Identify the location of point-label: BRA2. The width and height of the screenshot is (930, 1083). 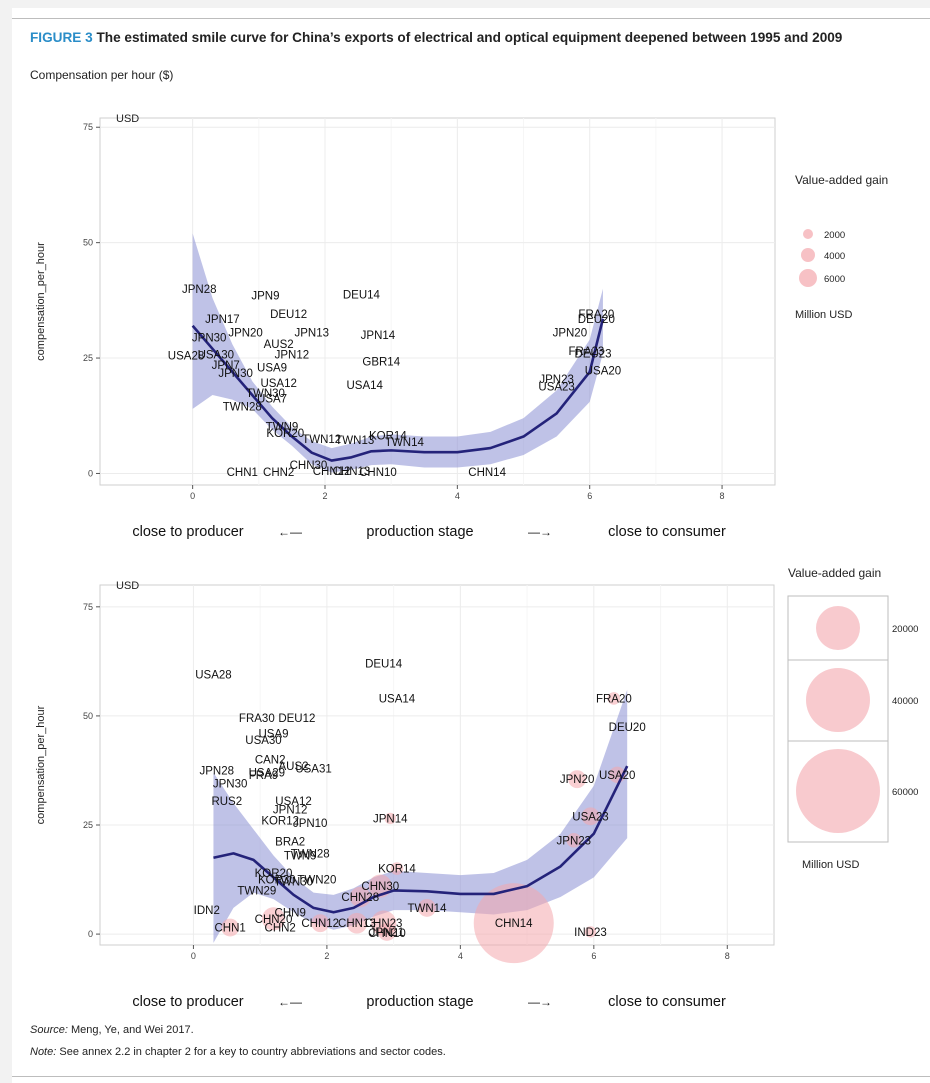
(290, 843).